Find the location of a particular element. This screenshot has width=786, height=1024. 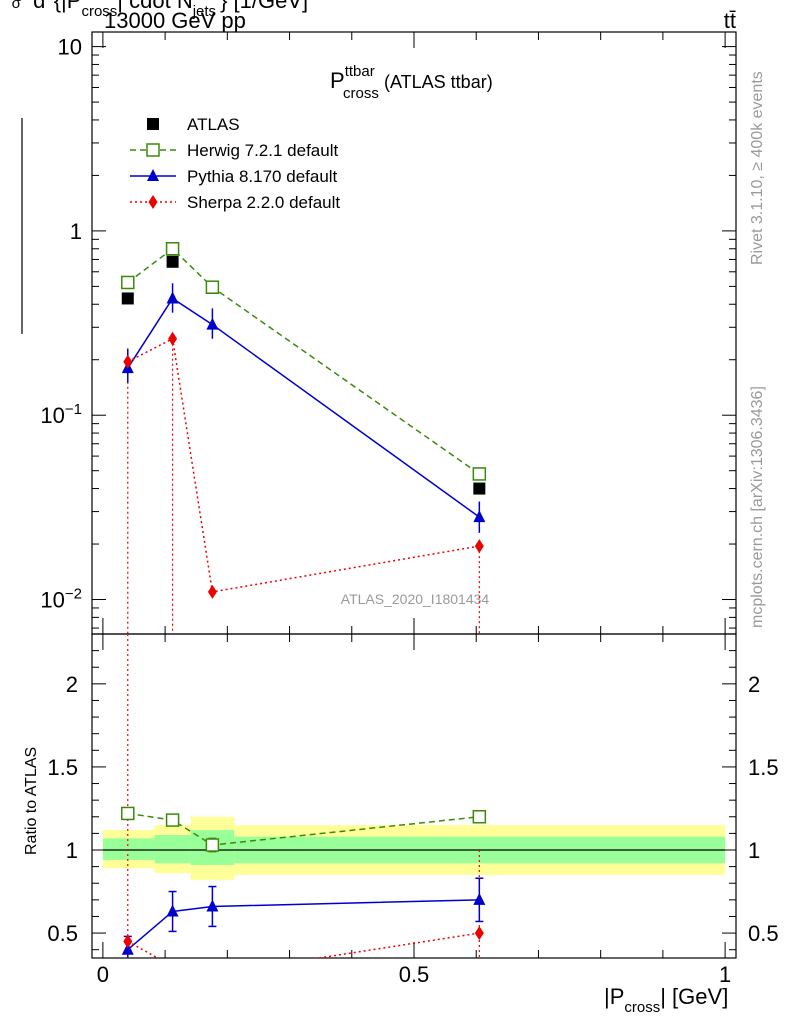

x-tick-label: 0 is located at coordinates (103, 974).